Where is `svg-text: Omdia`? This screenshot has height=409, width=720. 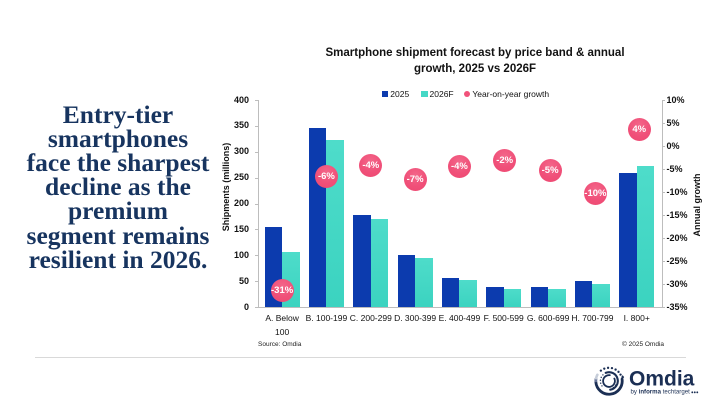 svg-text: Omdia is located at coordinates (662, 379).